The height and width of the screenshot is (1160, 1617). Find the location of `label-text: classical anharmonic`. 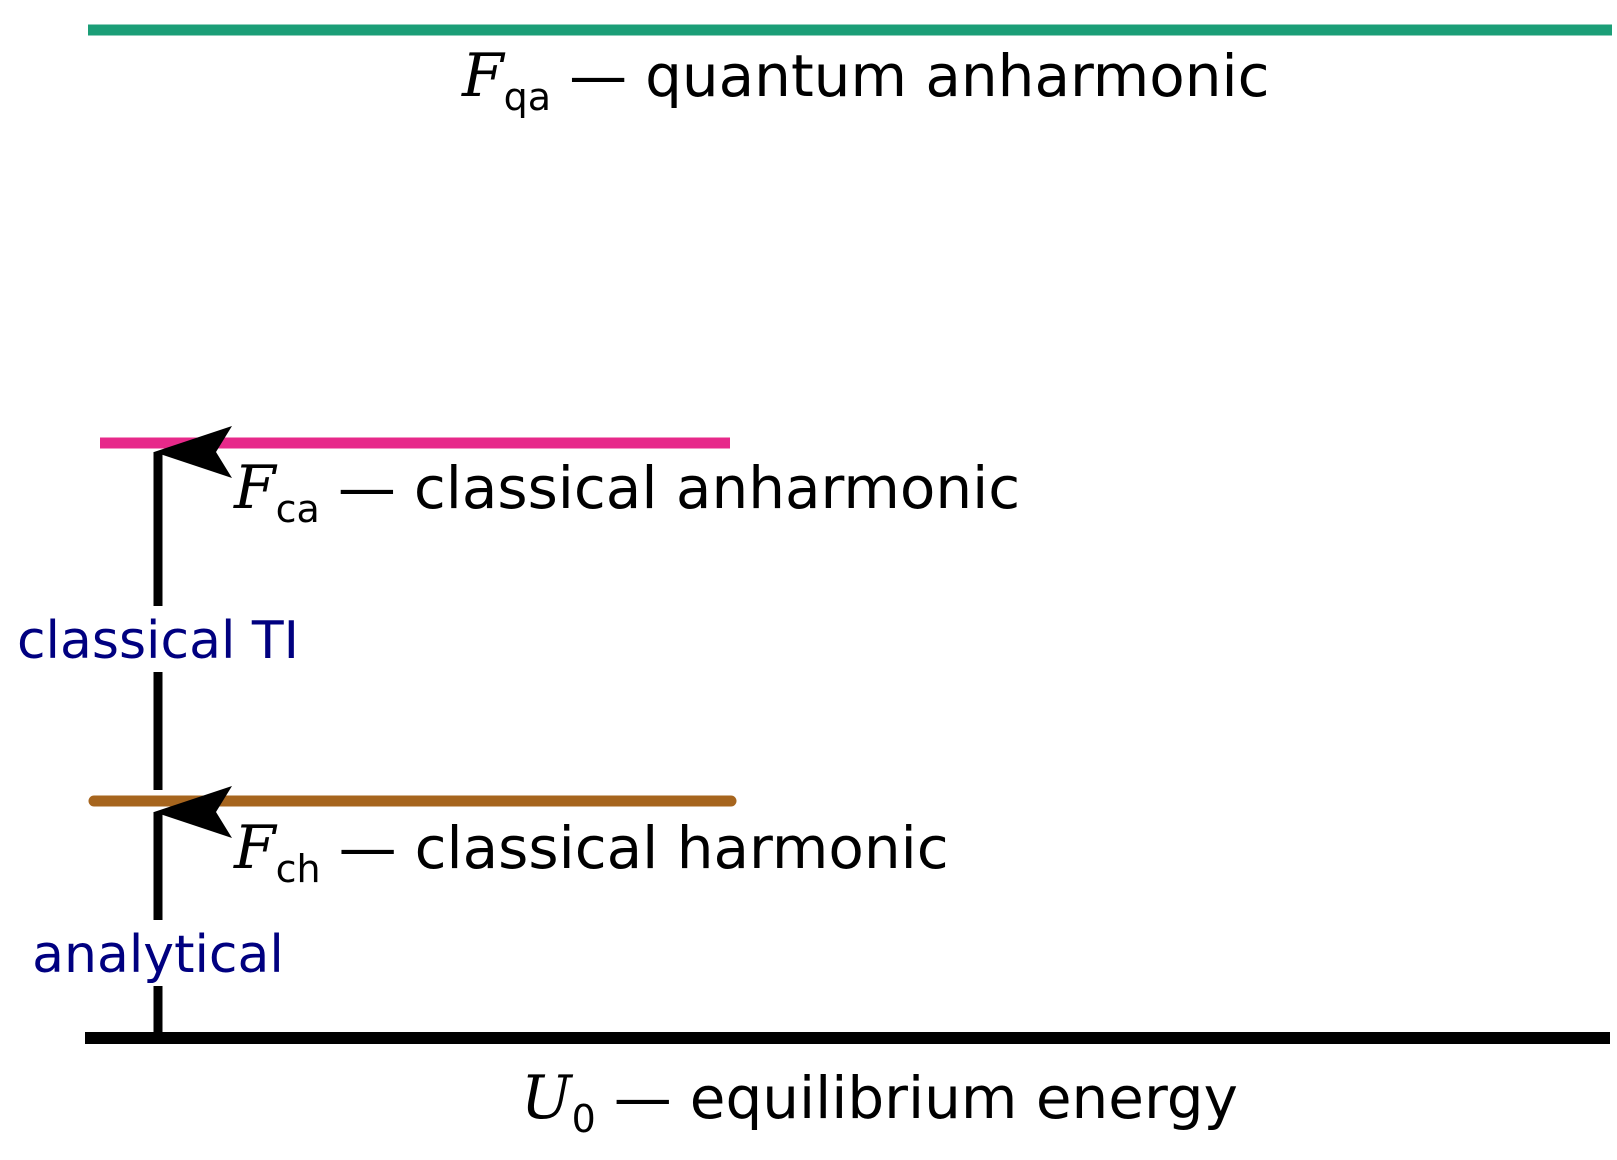

label-text: classical anharmonic is located at coordinates (717, 488).